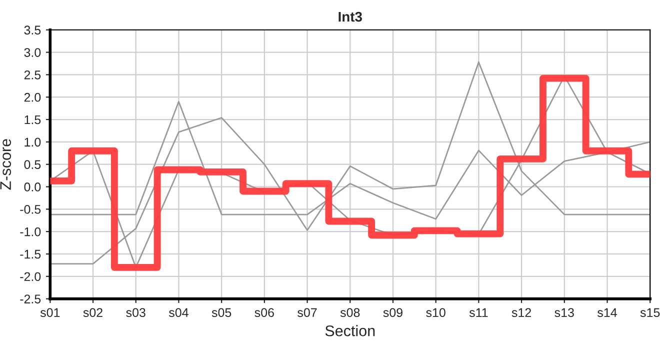  Describe the element at coordinates (30, 254) in the screenshot. I see `y-tick-label: -1.5` at that location.